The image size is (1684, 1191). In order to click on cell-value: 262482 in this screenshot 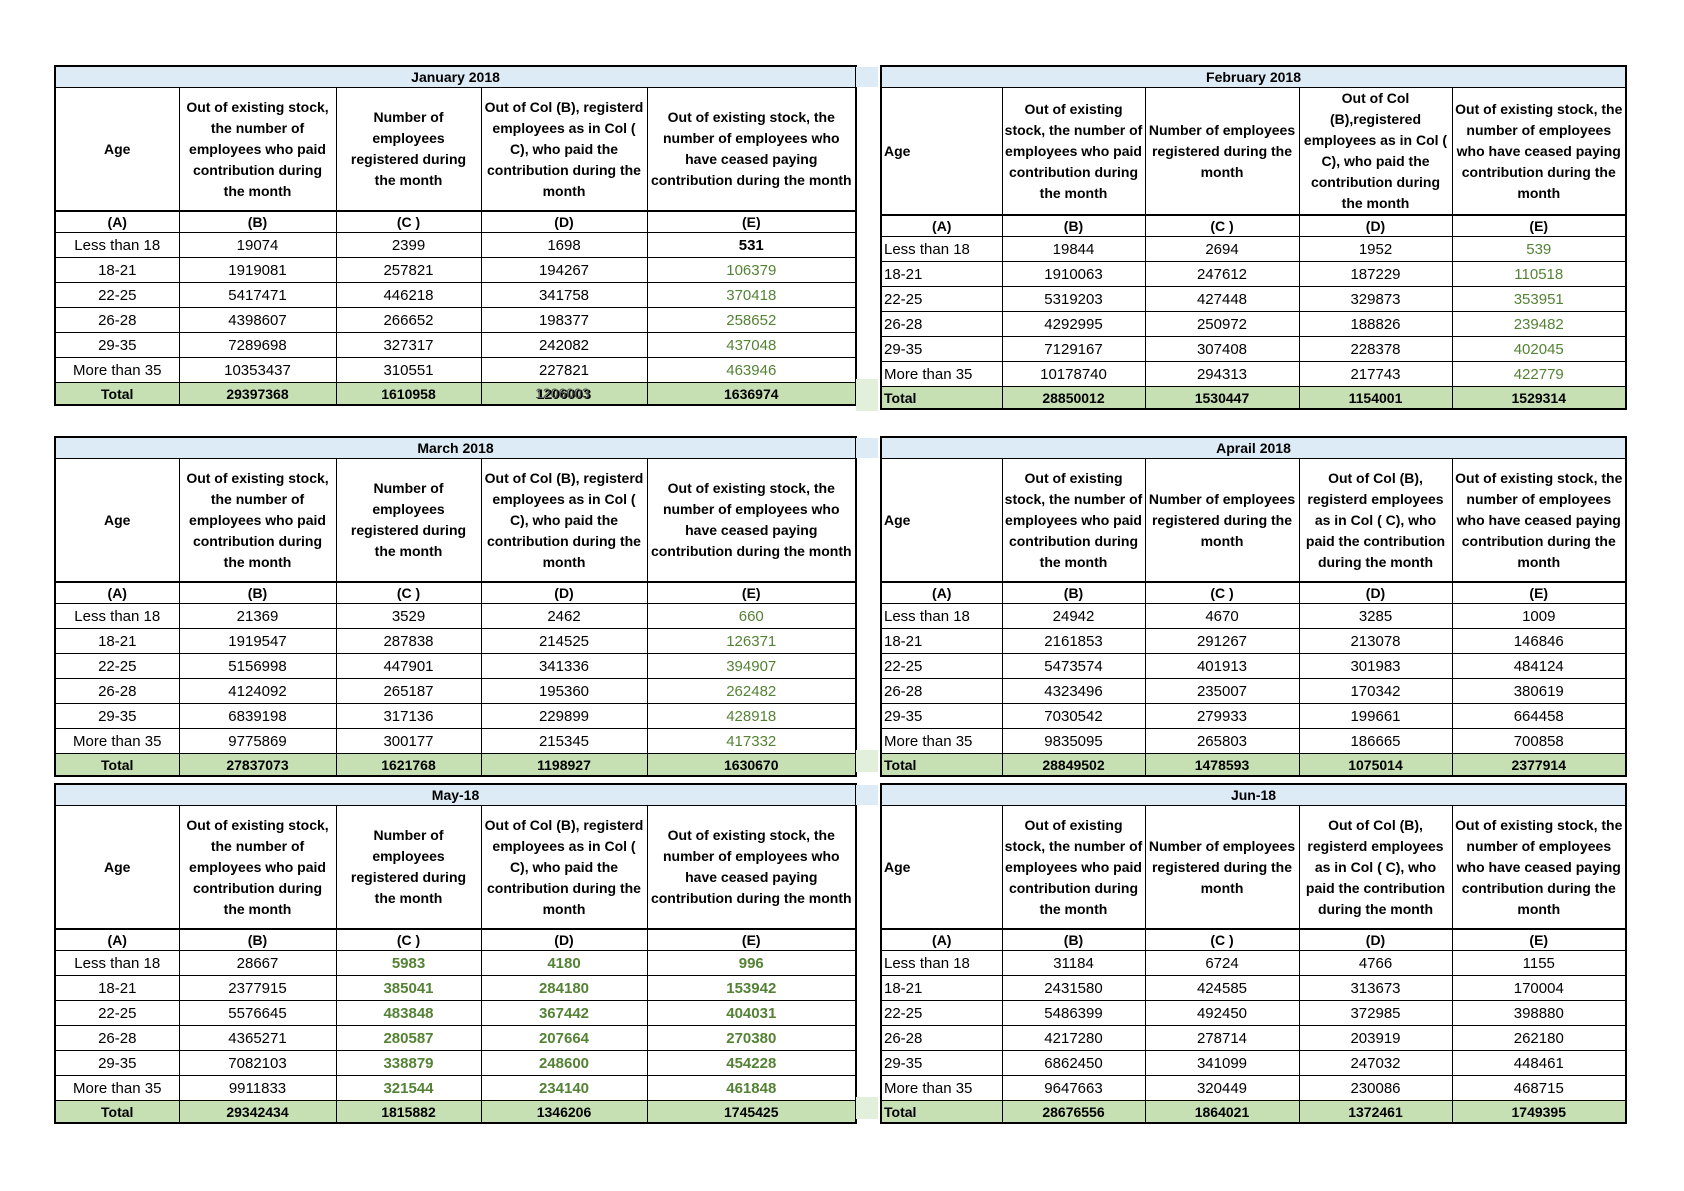, I will do `click(752, 691)`.